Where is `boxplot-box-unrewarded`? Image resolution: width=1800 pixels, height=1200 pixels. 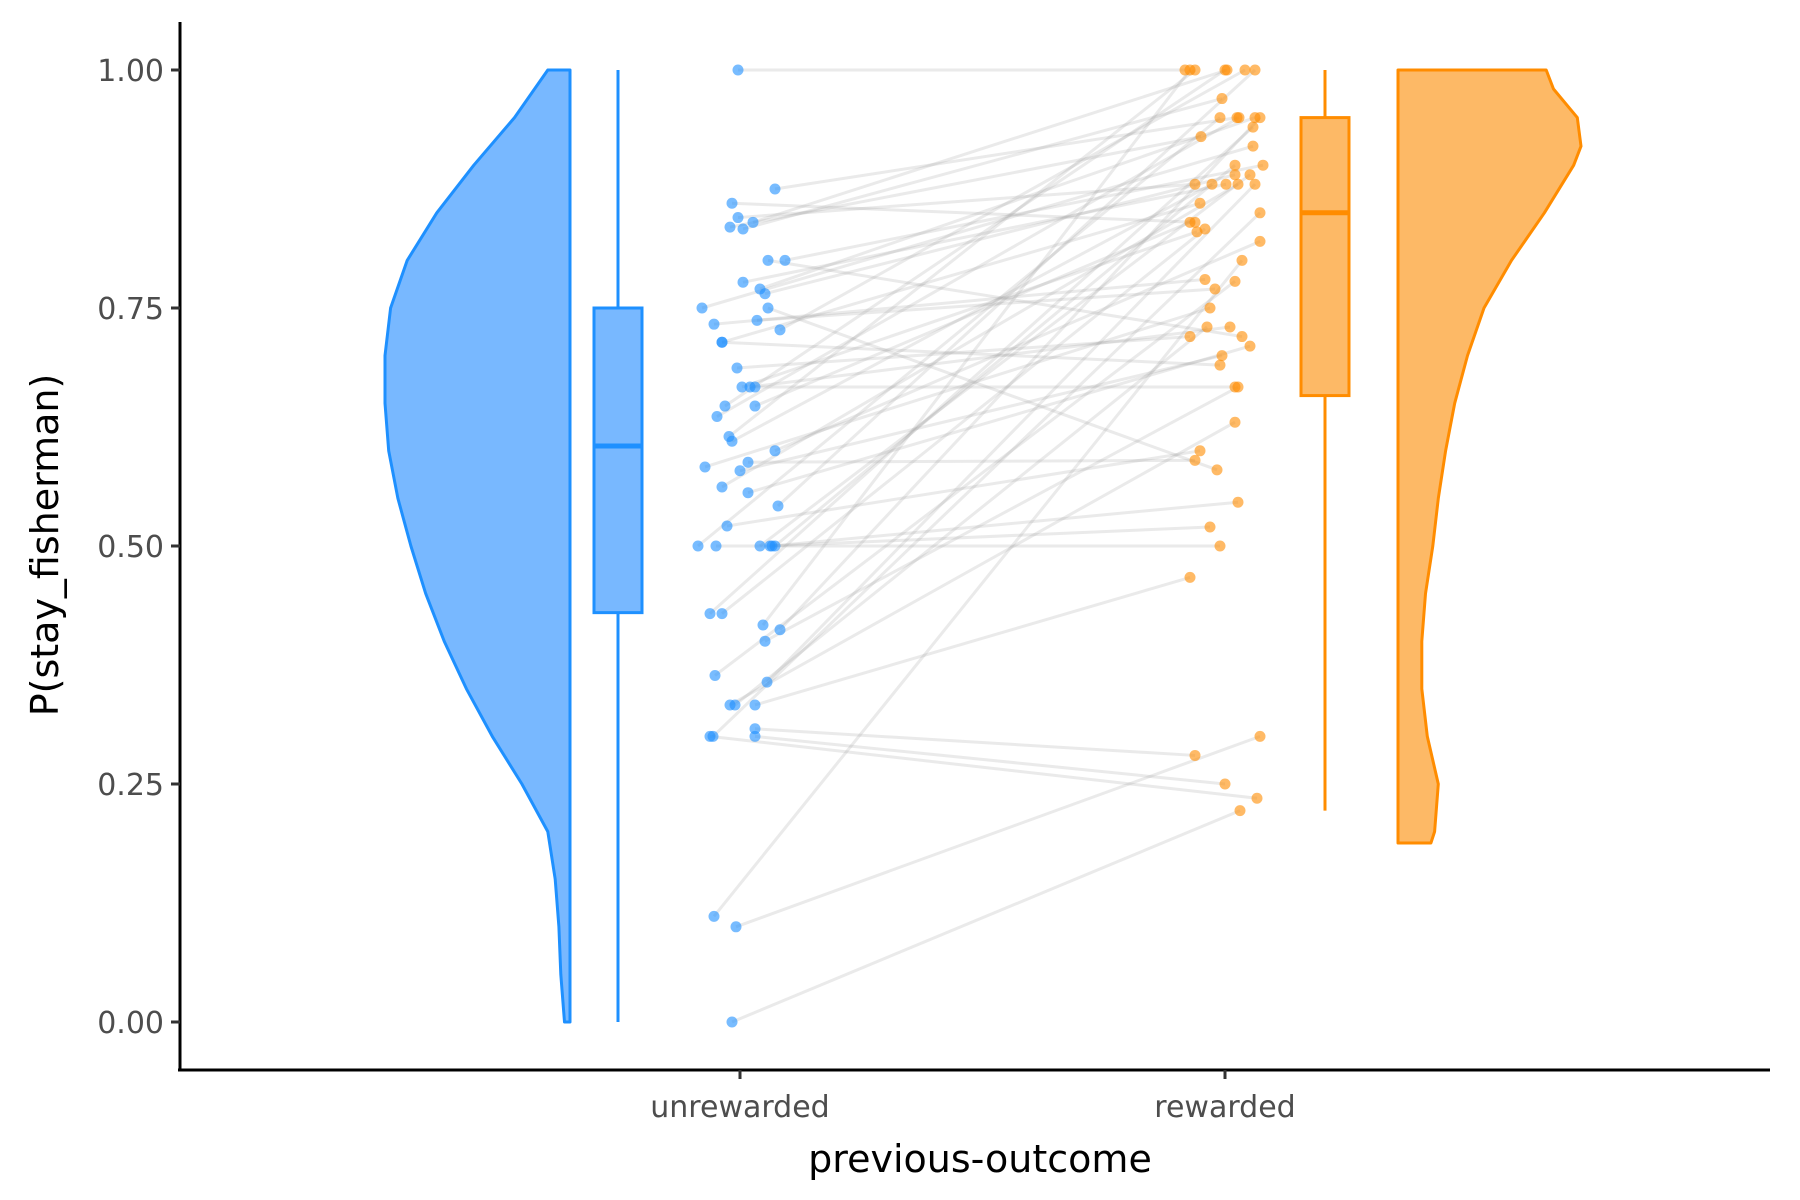
boxplot-box-unrewarded is located at coordinates (618, 460).